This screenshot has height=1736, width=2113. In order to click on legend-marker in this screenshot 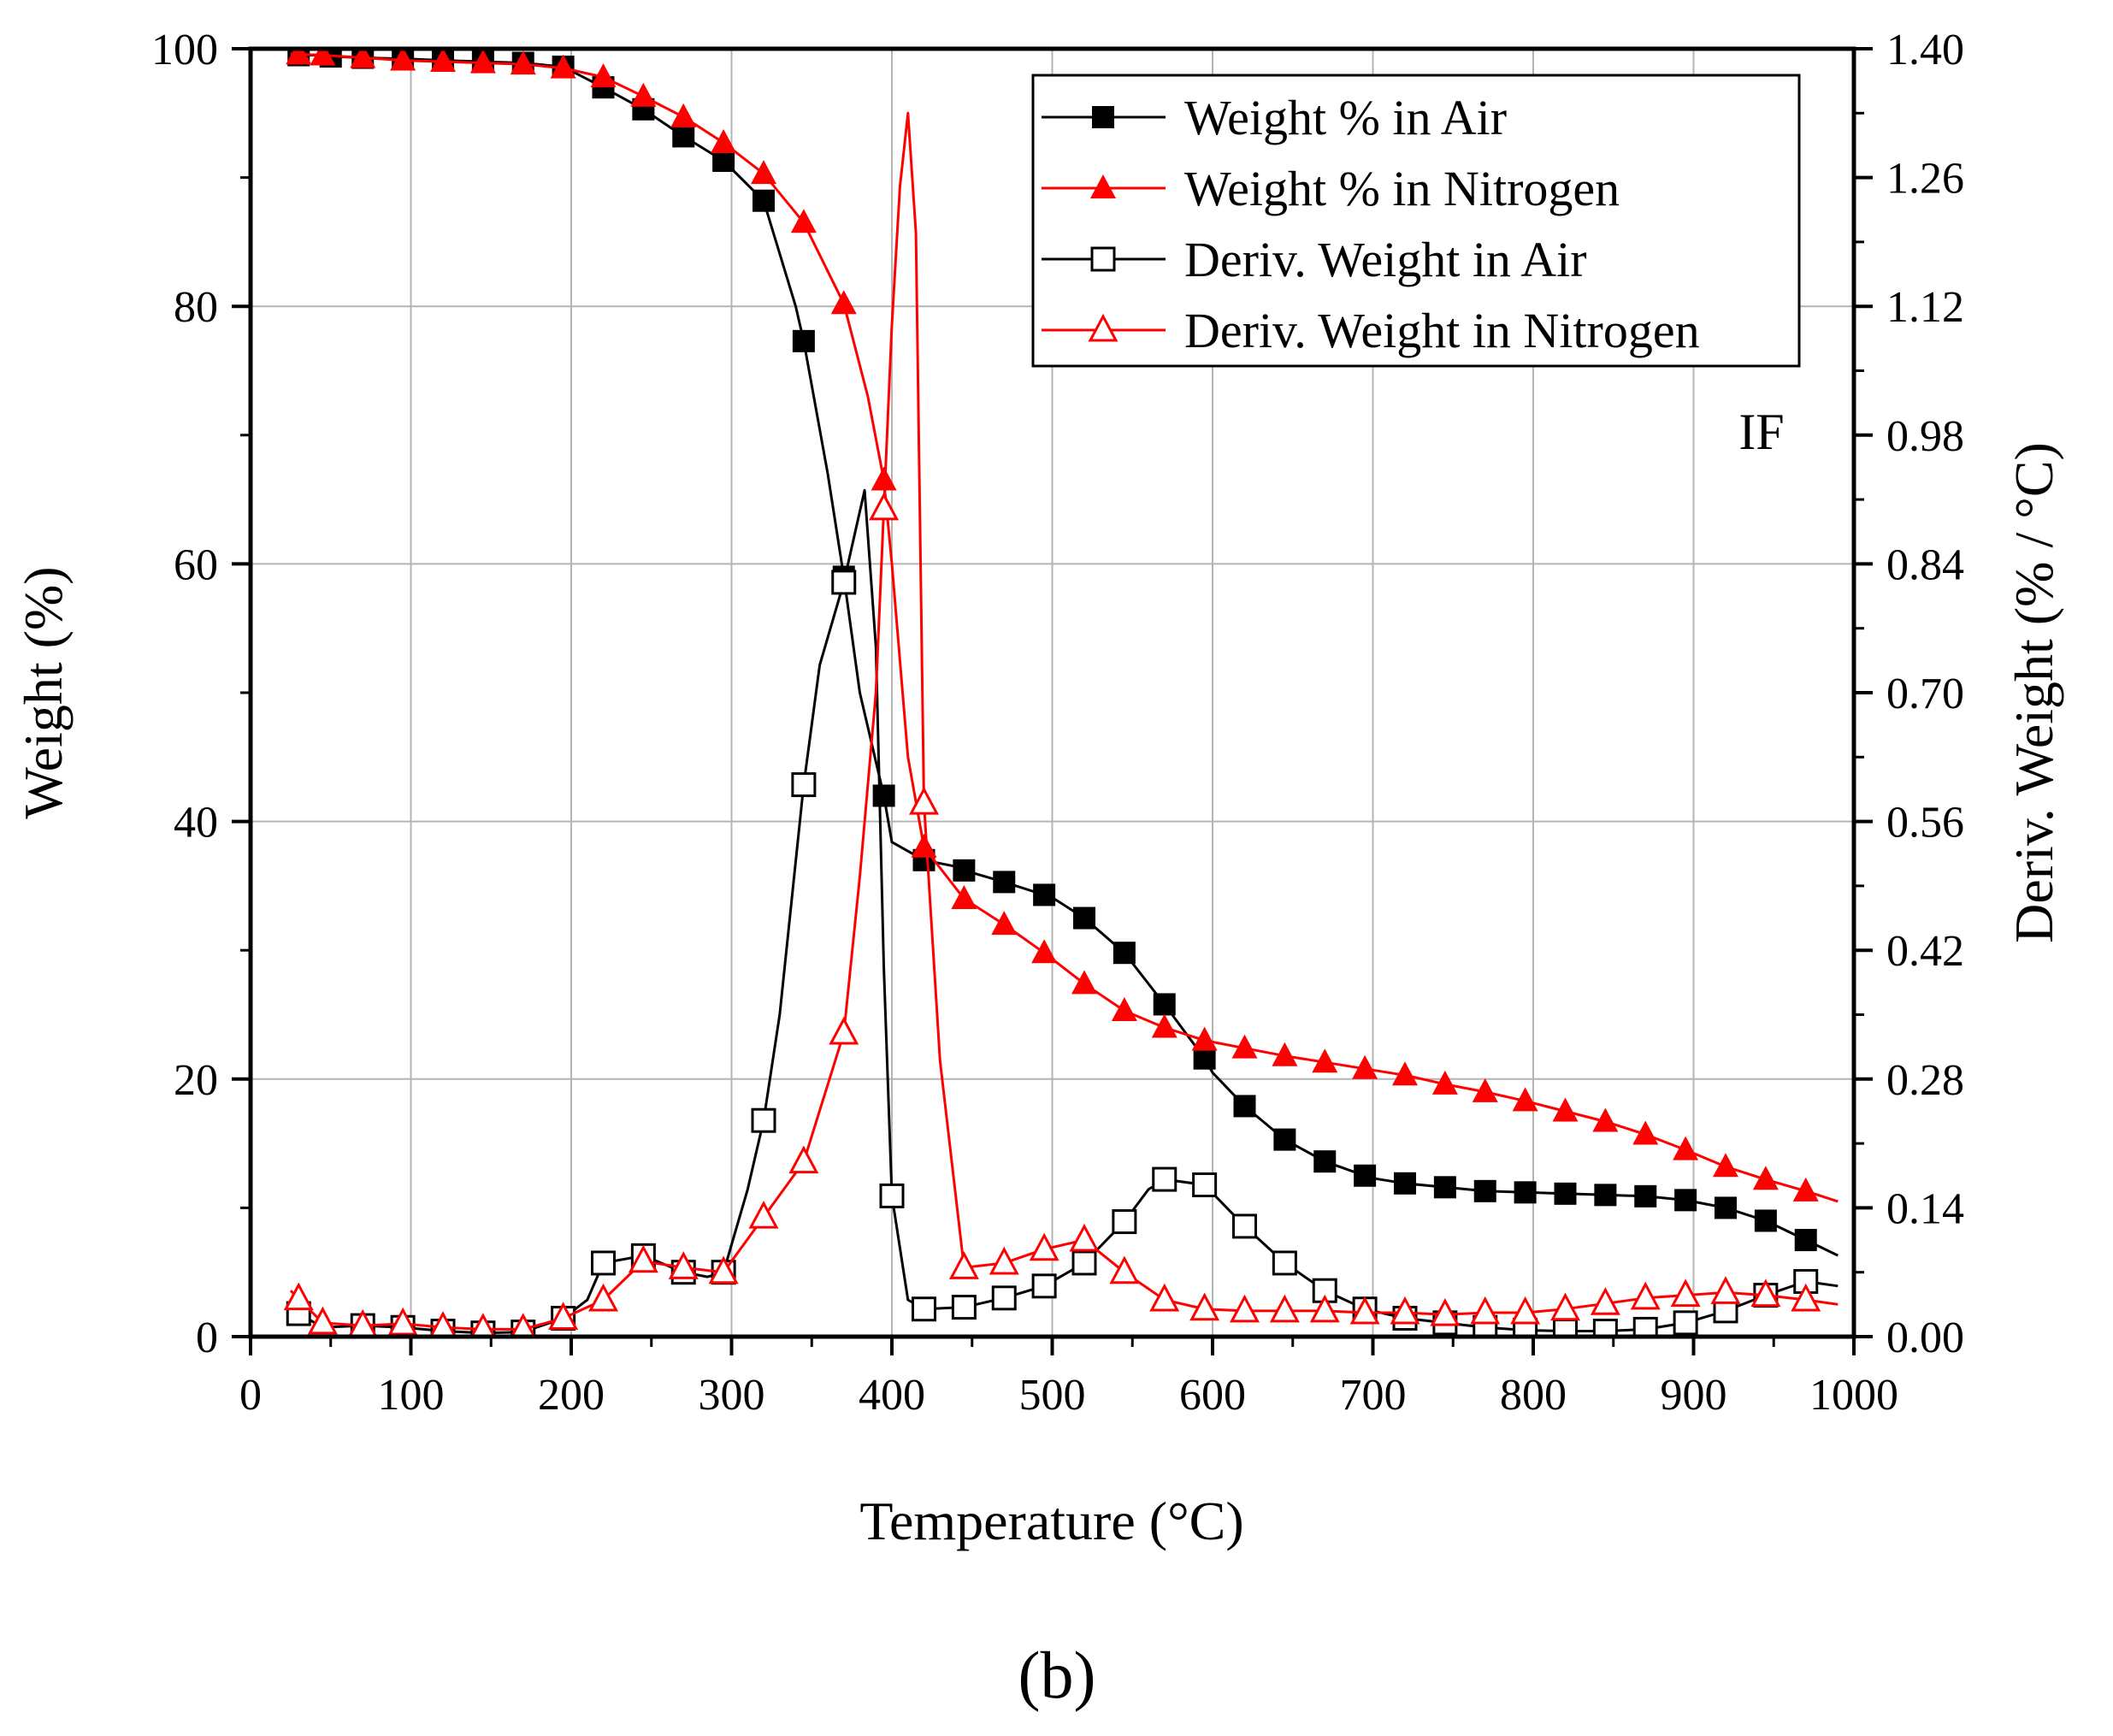, I will do `click(1103, 259)`.